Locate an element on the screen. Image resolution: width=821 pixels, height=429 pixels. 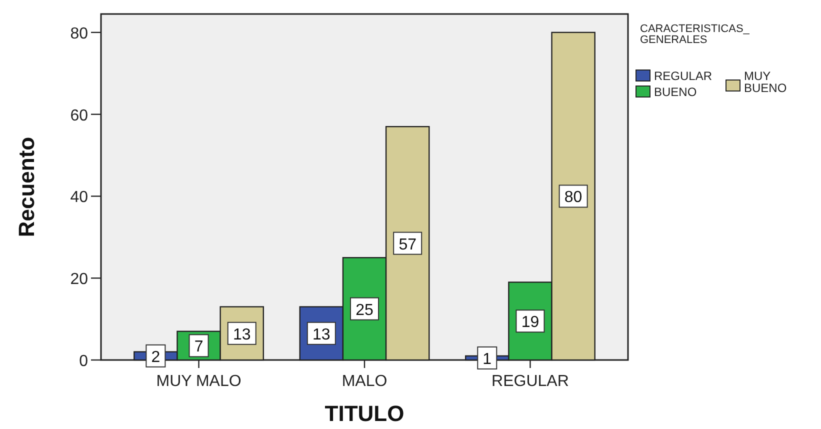
data-label: 25 is located at coordinates (365, 310).